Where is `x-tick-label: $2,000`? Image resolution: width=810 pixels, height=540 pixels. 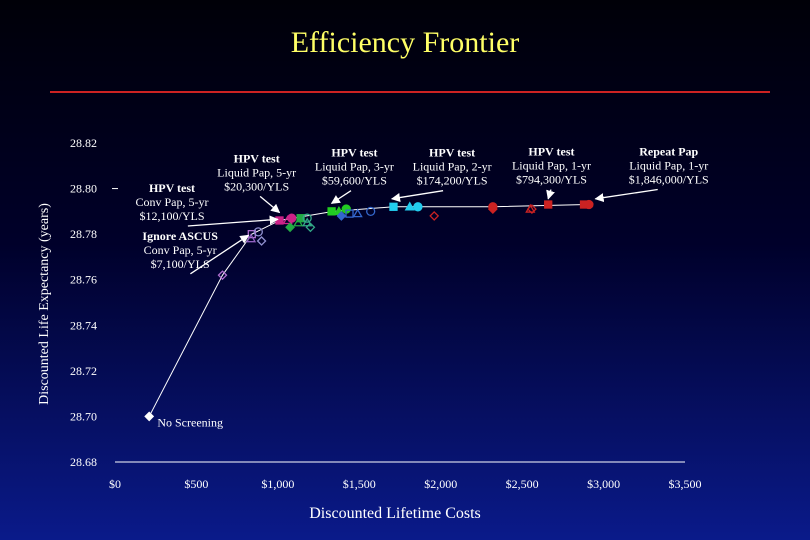
x-tick-label: $2,000 is located at coordinates (440, 484).